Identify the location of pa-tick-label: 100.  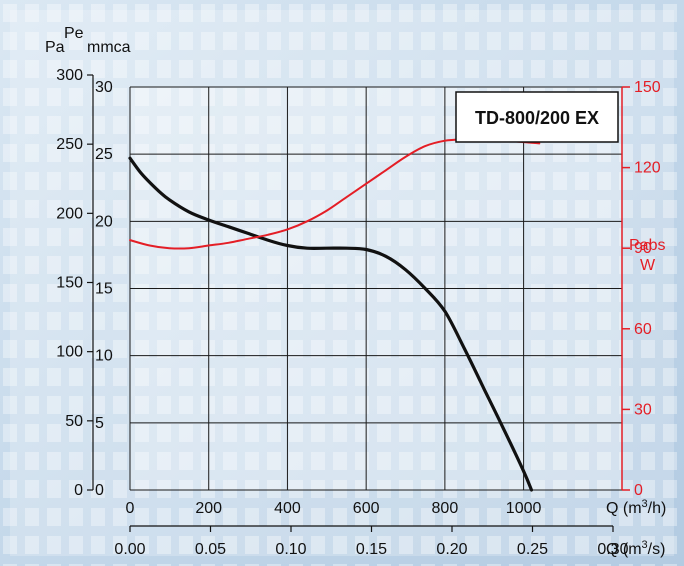
(69, 352).